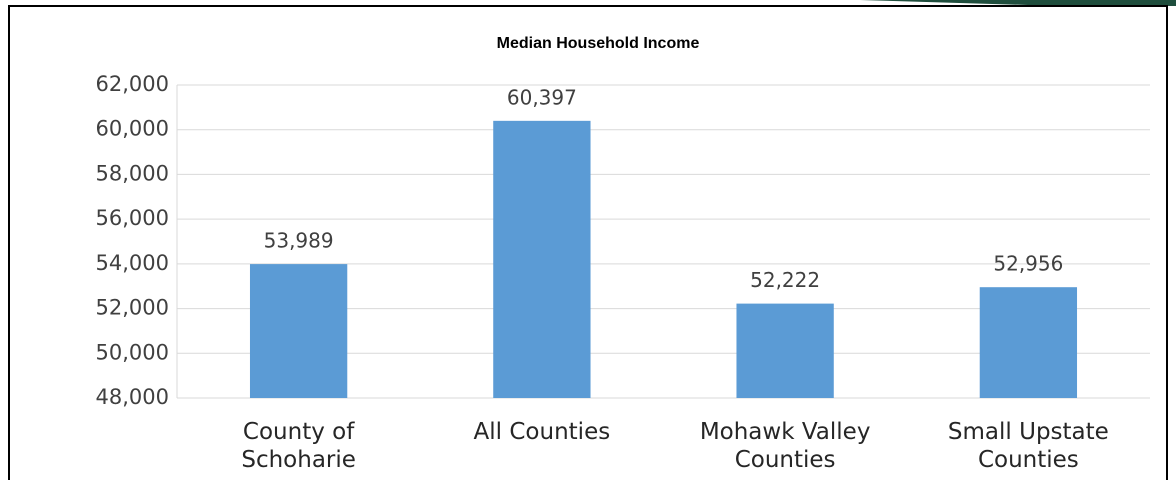 Image resolution: width=1176 pixels, height=480 pixels. I want to click on chart-title: Median Household Income, so click(598, 43).